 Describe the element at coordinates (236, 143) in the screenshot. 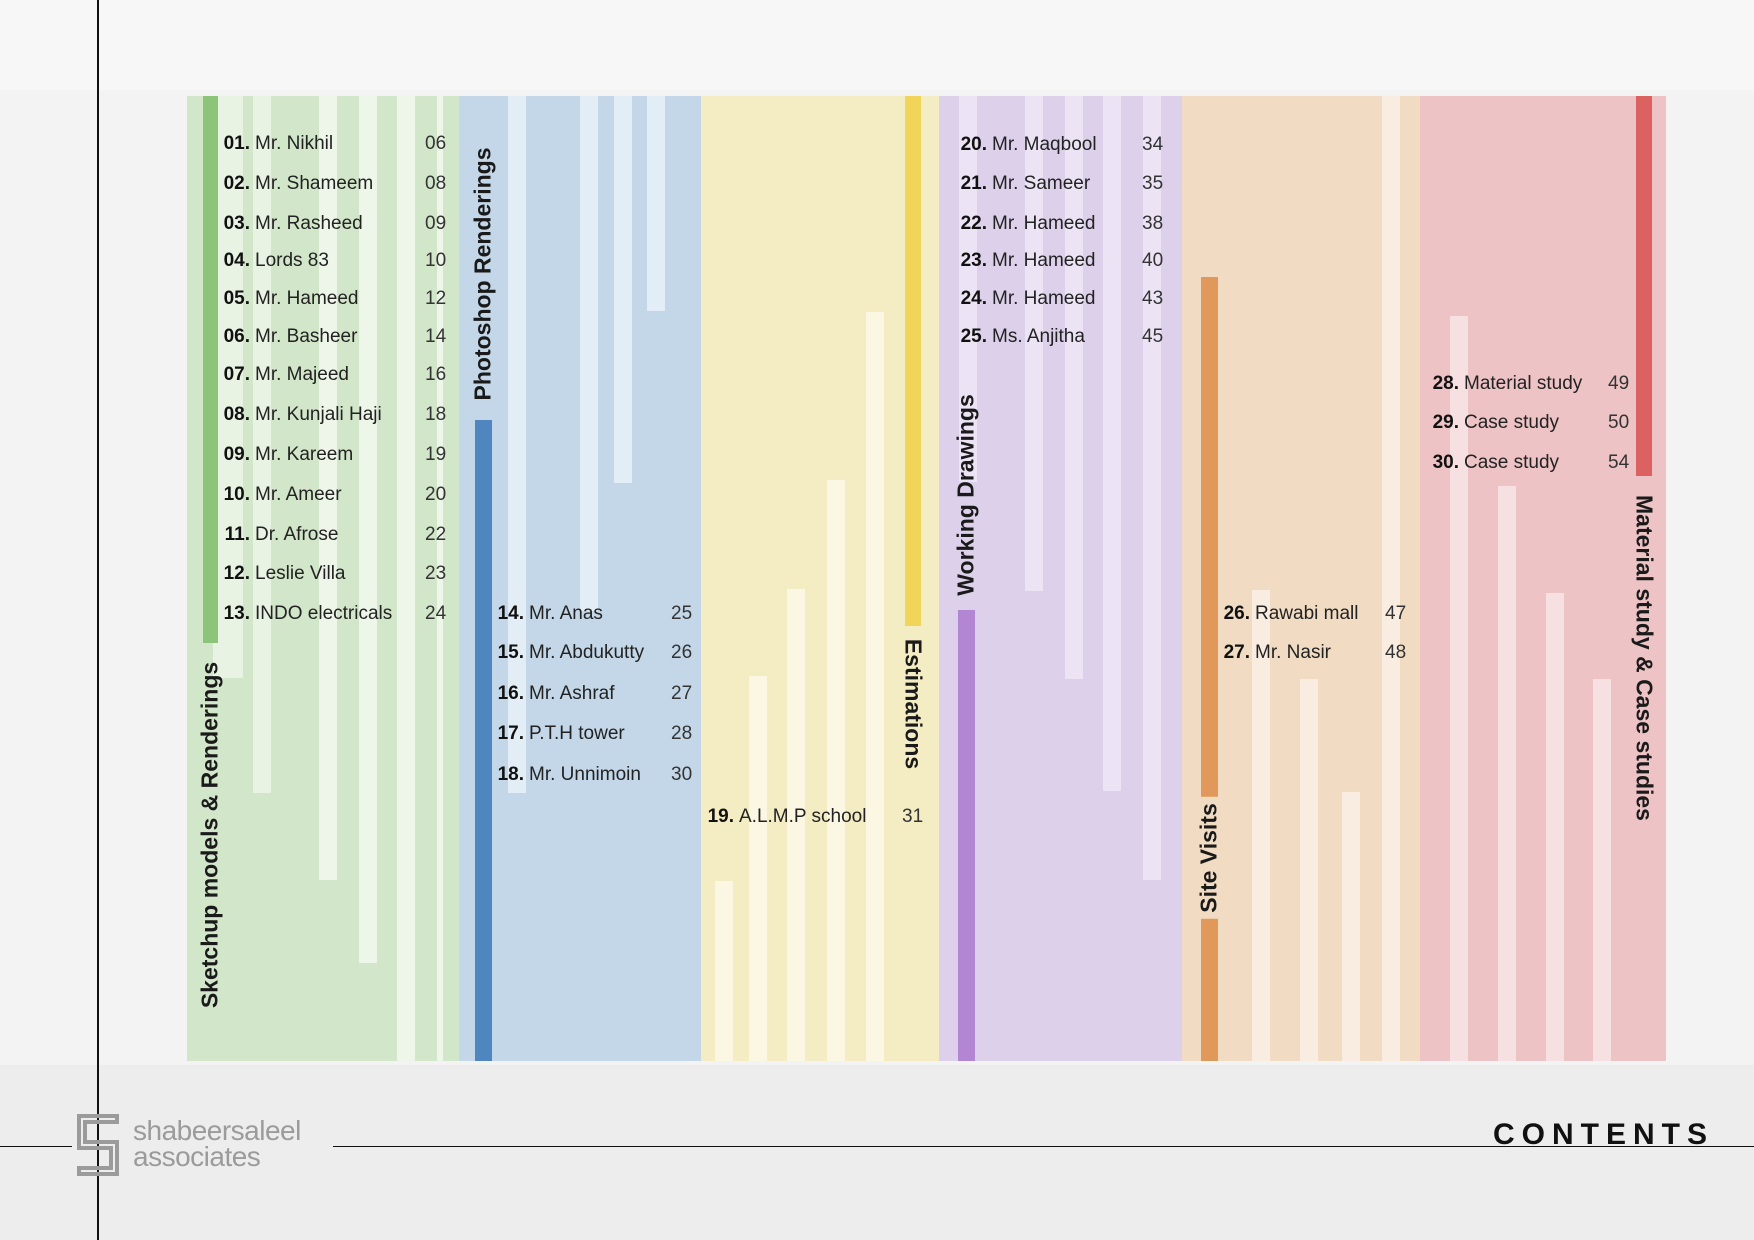

I see `entry-number: 01.` at that location.